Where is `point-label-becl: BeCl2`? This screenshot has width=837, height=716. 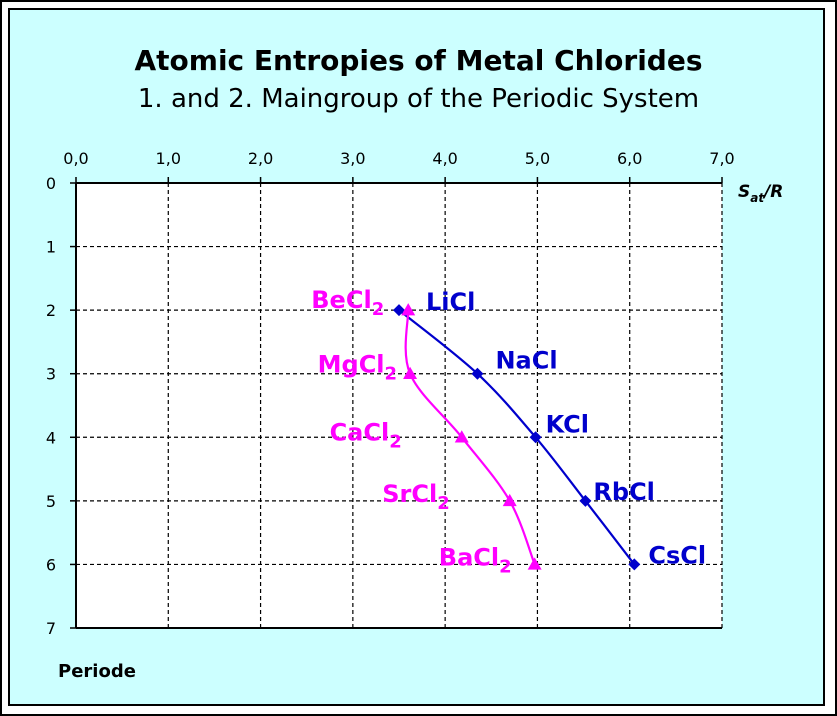 point-label-becl: BeCl2 is located at coordinates (347, 303).